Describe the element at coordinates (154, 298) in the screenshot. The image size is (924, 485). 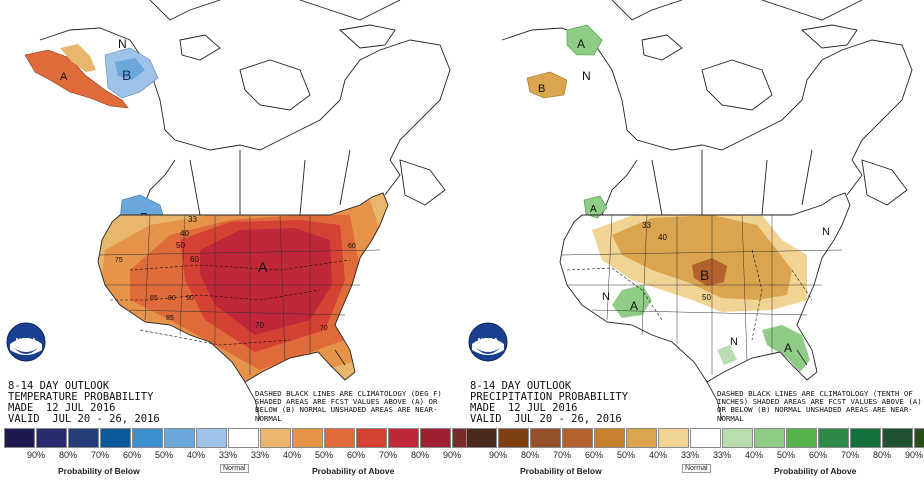
I see `climatology-label: 65` at that location.